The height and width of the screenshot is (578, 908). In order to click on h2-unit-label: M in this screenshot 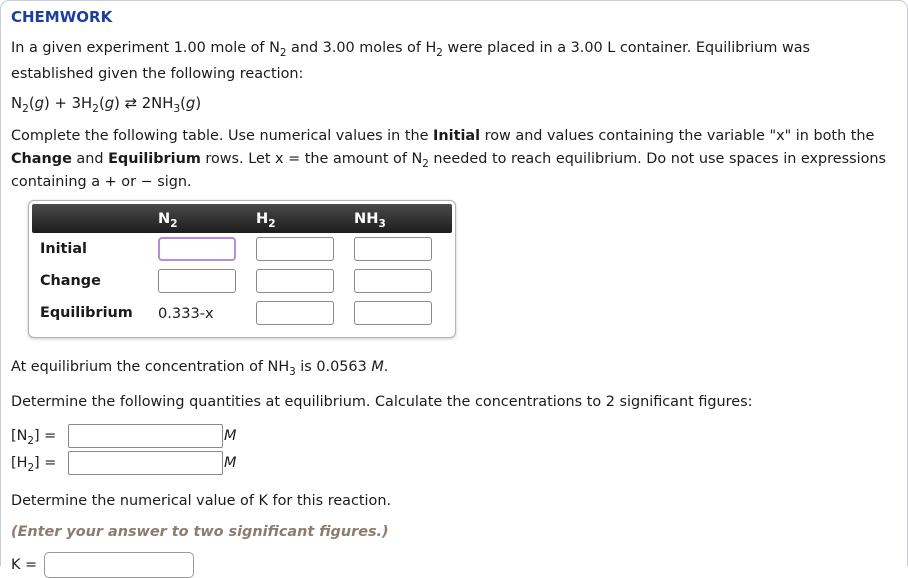, I will do `click(230, 462)`.